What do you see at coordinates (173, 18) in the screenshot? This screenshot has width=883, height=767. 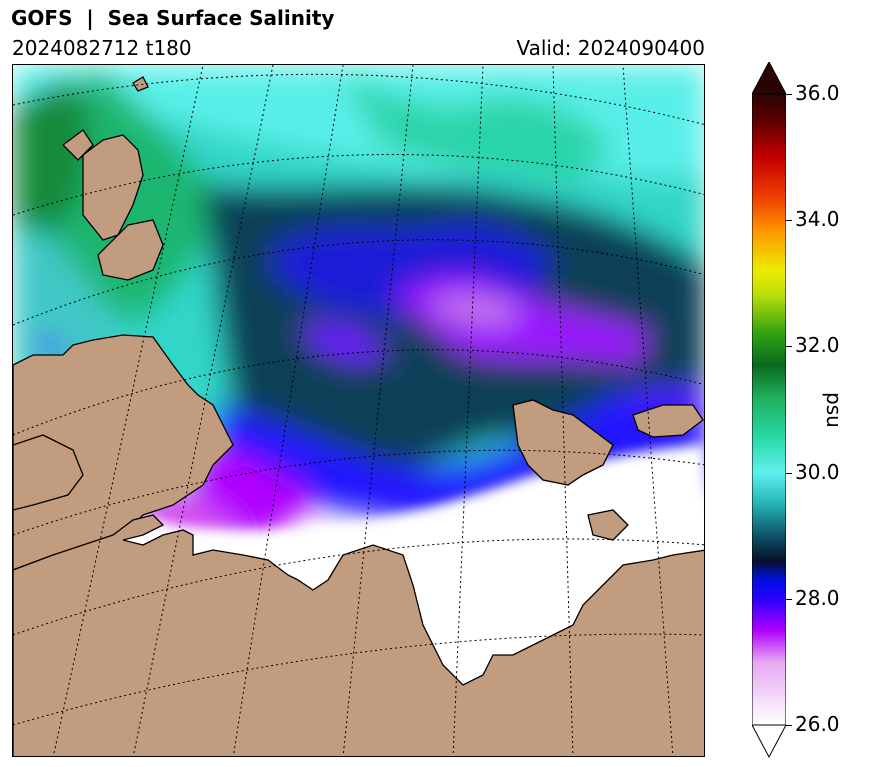 I see `figure-title: GOFS | Sea Surface Salinity` at bounding box center [173, 18].